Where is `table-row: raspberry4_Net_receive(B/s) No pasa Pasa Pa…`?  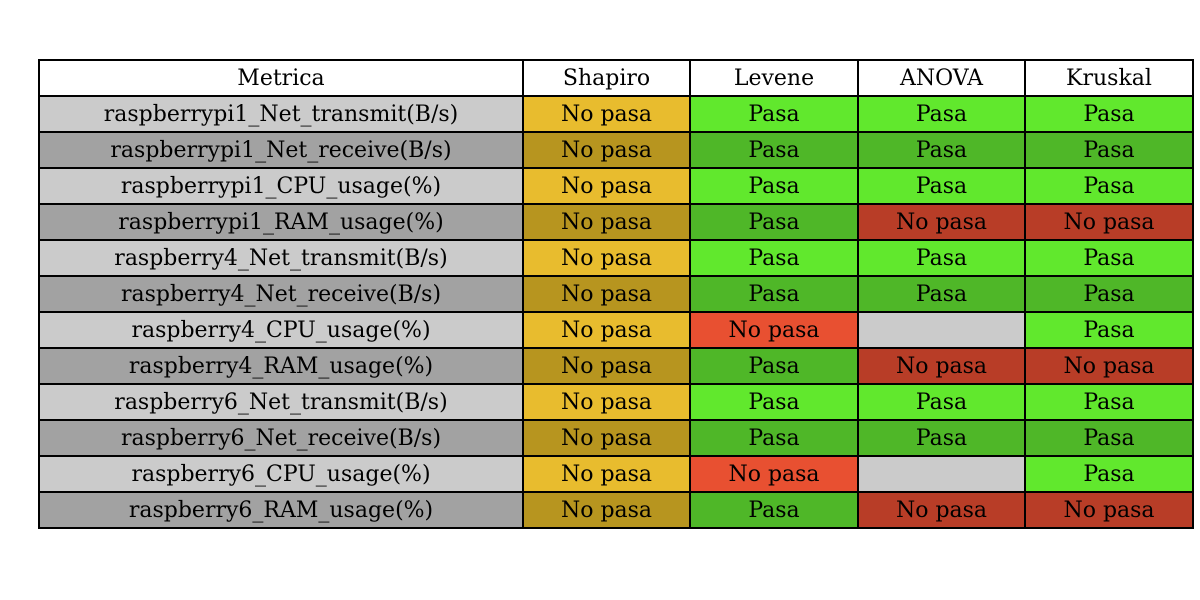
table-row: raspberry4_Net_receive(B/s) No pasa Pasa Pa… is located at coordinates (616, 294).